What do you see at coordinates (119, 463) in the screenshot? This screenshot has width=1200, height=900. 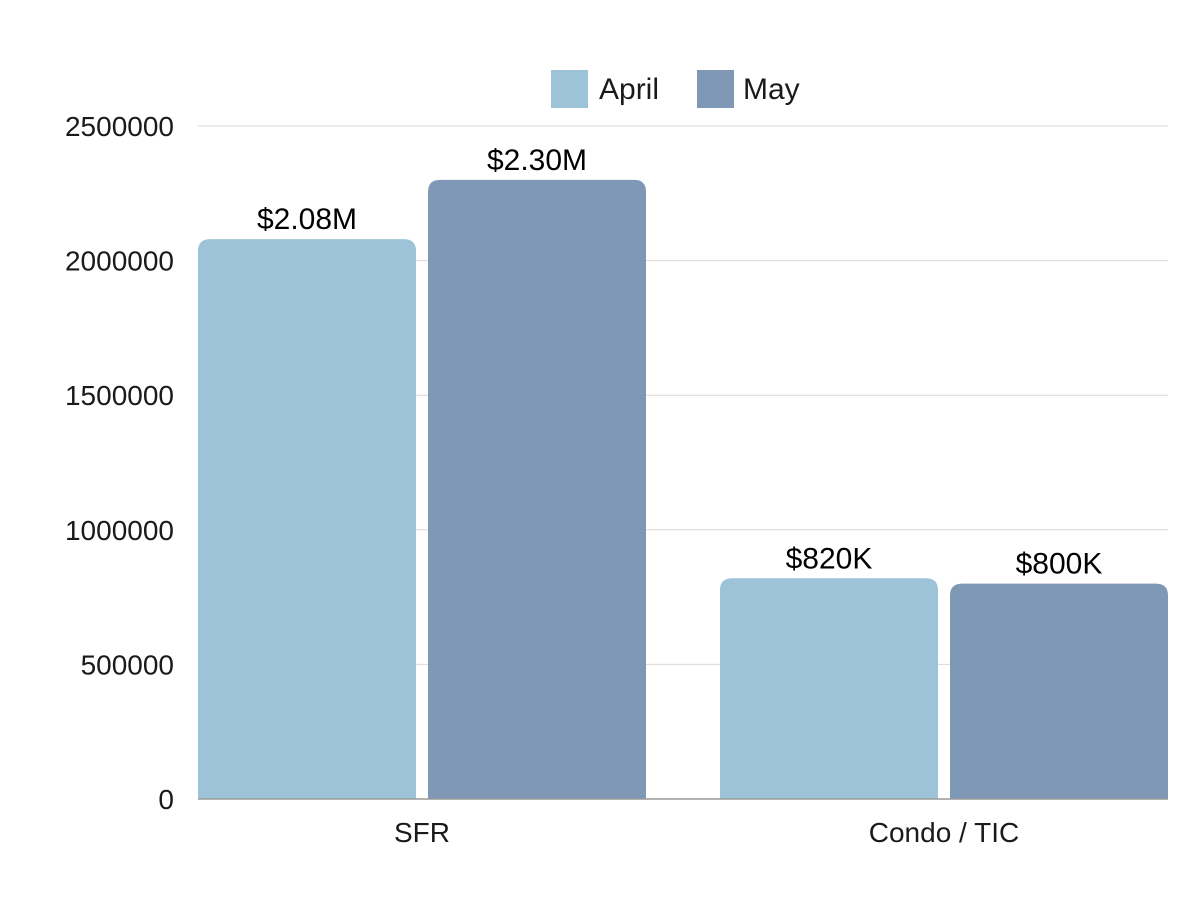 I see `y-axis-ticks: 0 500000 1000000 1500000 2000000 2500000` at bounding box center [119, 463].